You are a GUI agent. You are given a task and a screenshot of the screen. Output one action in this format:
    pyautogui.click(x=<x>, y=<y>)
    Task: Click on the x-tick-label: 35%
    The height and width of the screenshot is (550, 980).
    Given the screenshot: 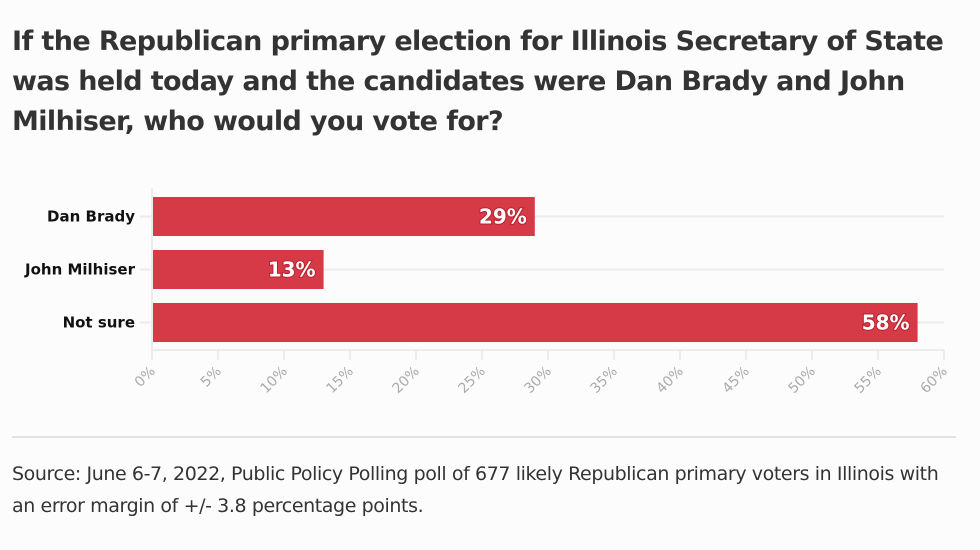 What is the action you would take?
    pyautogui.click(x=604, y=380)
    